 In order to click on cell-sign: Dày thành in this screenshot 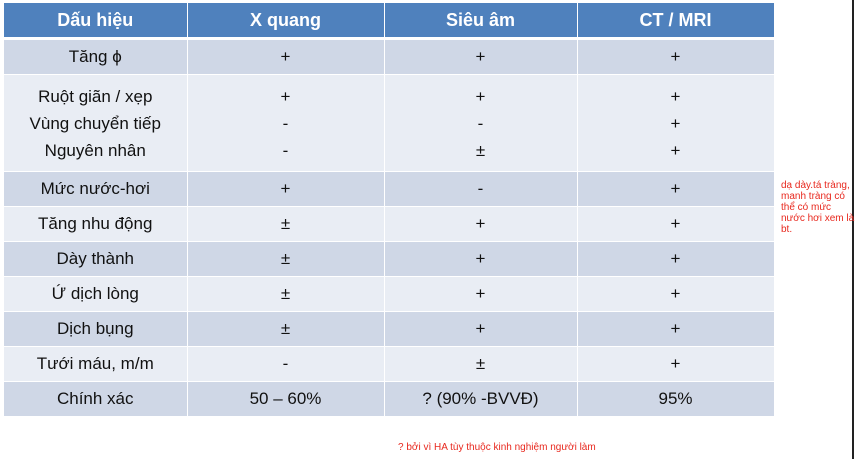, I will do `click(96, 259)`.